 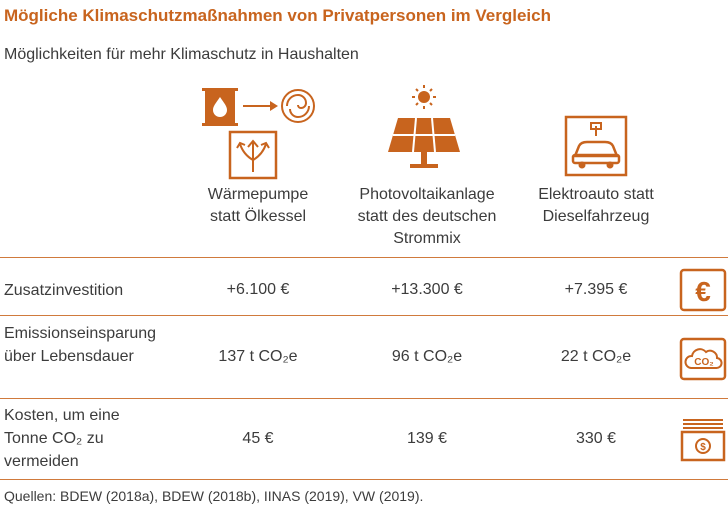 I want to click on coin-symbol: $, so click(x=703, y=447).